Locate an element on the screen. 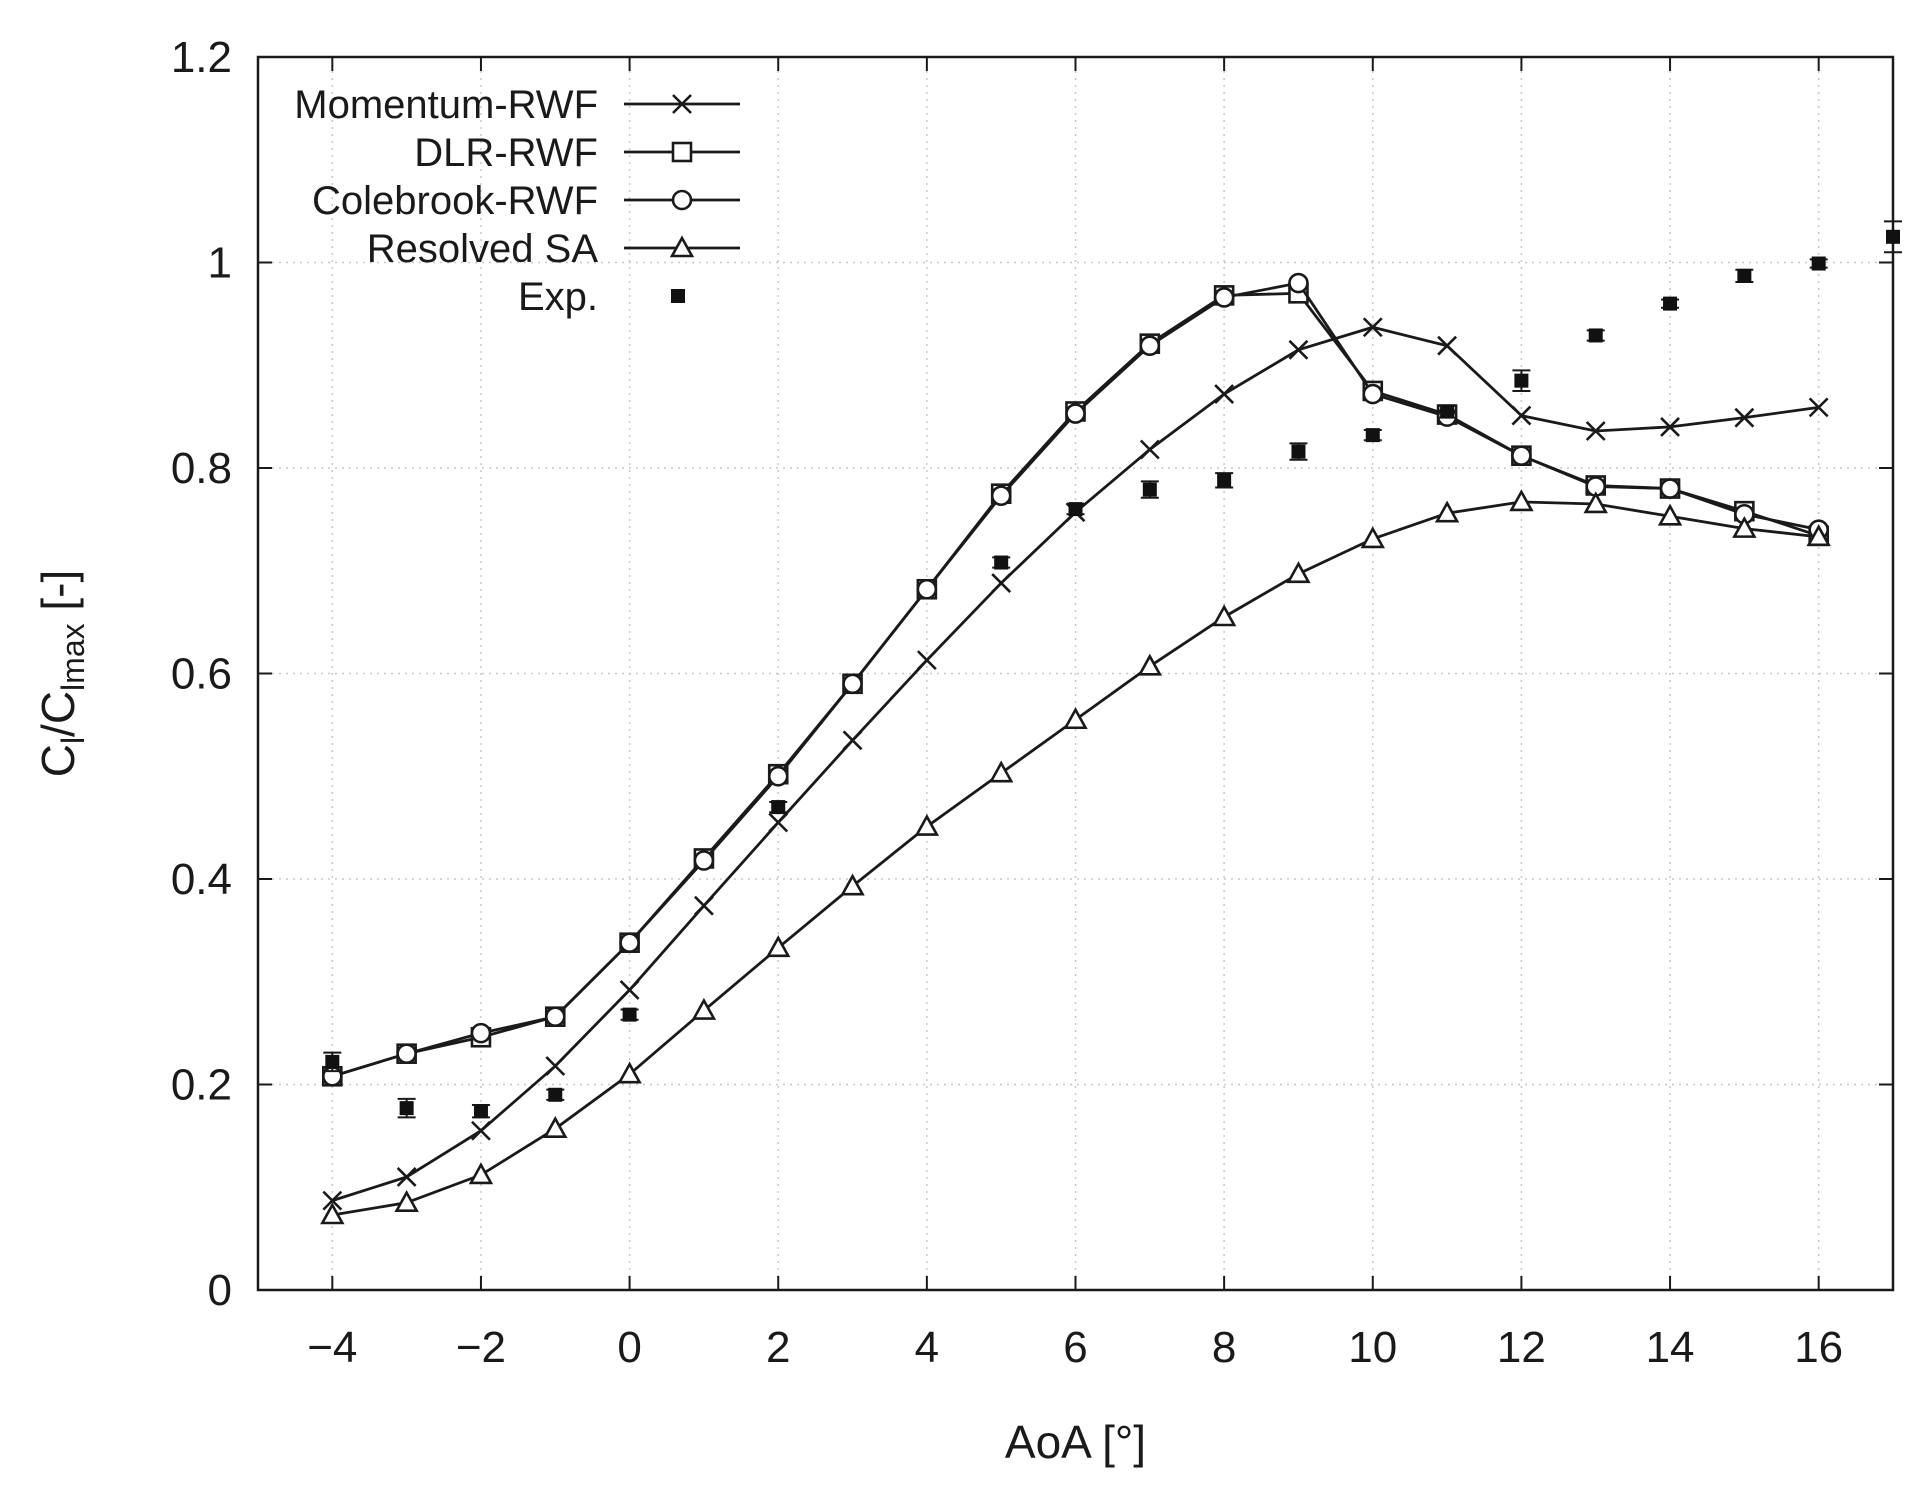 The image size is (1921, 1490). x-tick-label: 2 is located at coordinates (778, 1347).